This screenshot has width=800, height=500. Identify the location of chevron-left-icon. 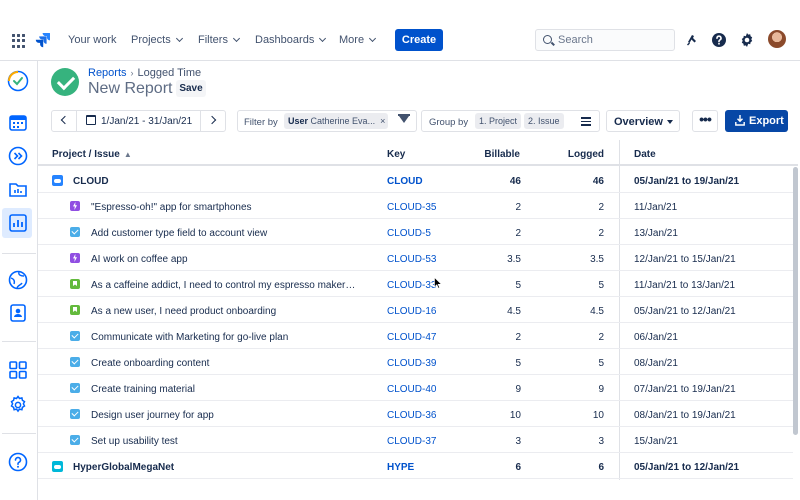
(65, 120).